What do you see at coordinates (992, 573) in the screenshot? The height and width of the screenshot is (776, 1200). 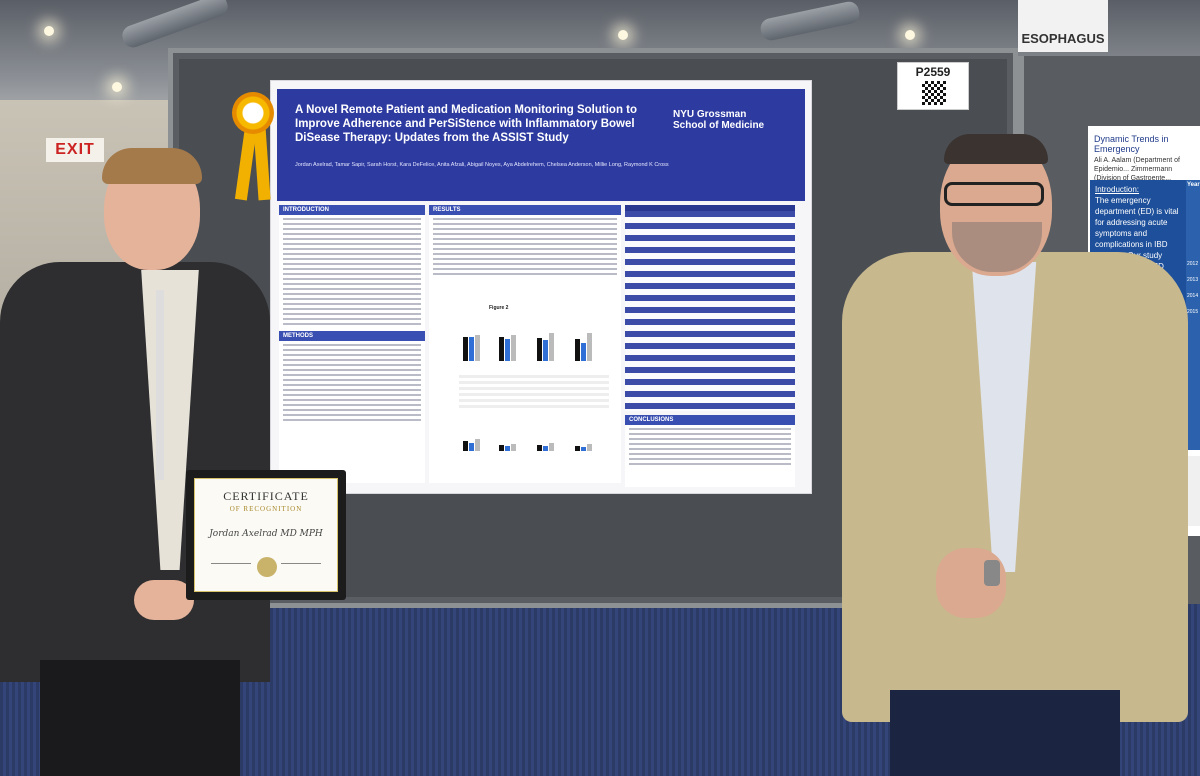 I see `wristwatch-icon` at bounding box center [992, 573].